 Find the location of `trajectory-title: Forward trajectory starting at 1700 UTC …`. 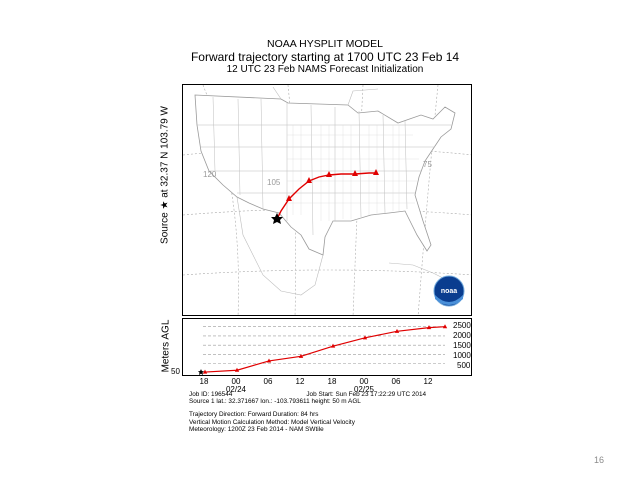

trajectory-title: Forward trajectory starting at 1700 UTC … is located at coordinates (325, 57).